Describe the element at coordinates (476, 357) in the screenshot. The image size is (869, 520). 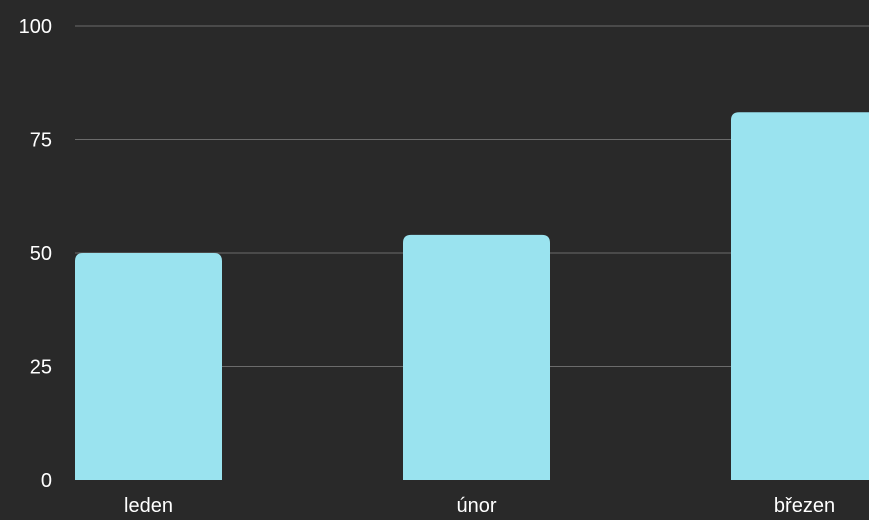
I see `bar-únor` at that location.